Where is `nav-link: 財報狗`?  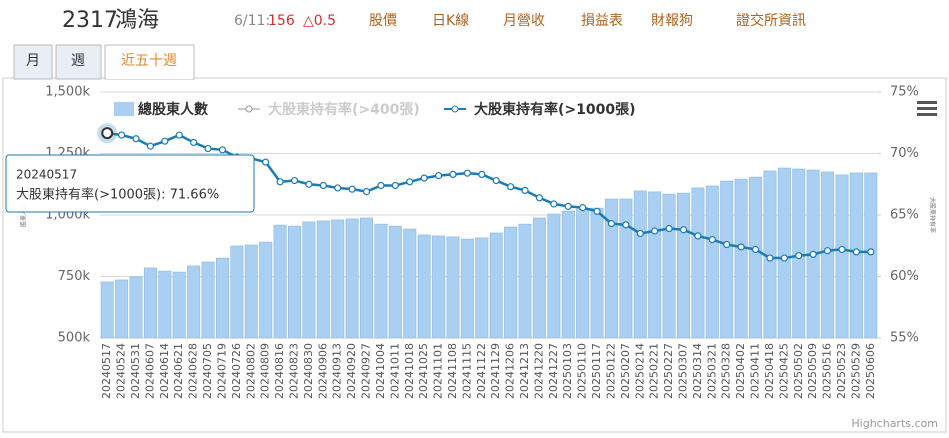 nav-link: 財報狗 is located at coordinates (672, 21).